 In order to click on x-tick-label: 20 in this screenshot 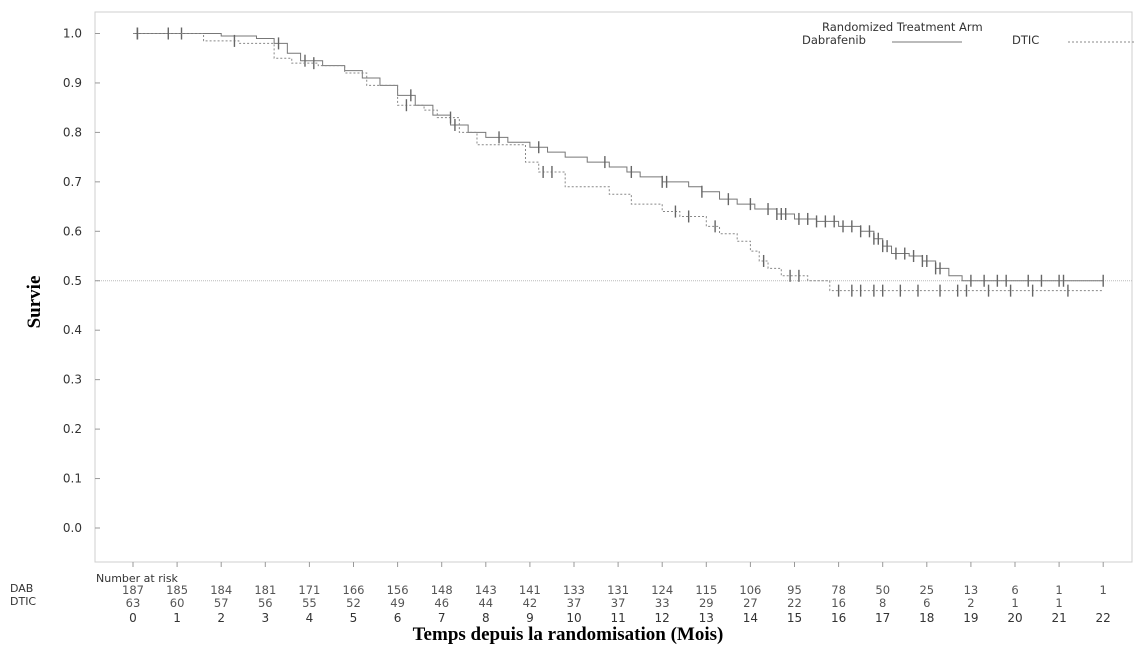, I will do `click(1014, 618)`.